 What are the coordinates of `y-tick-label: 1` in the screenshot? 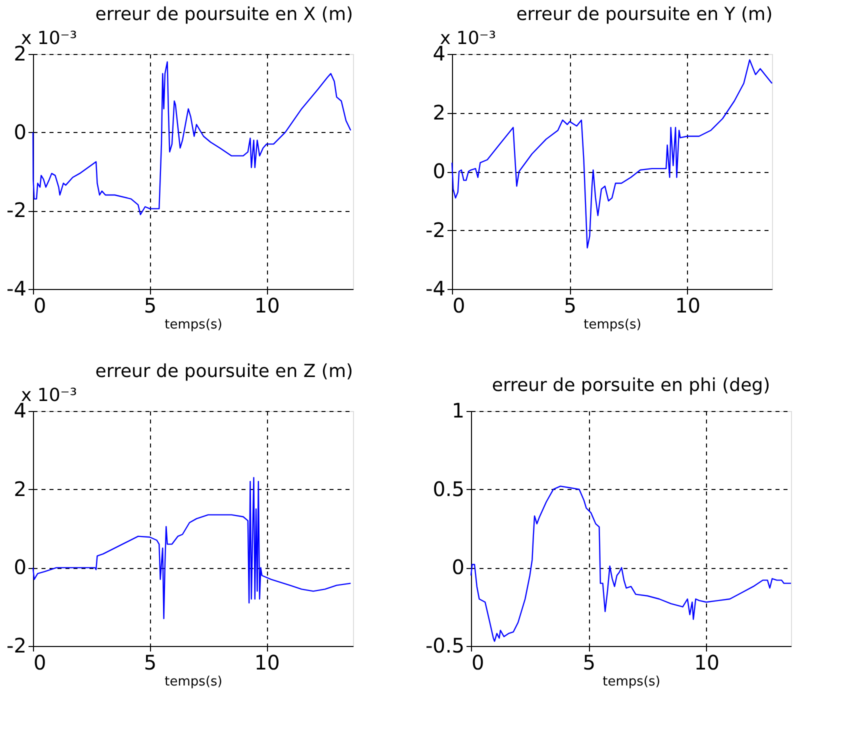 It's located at (458, 410).